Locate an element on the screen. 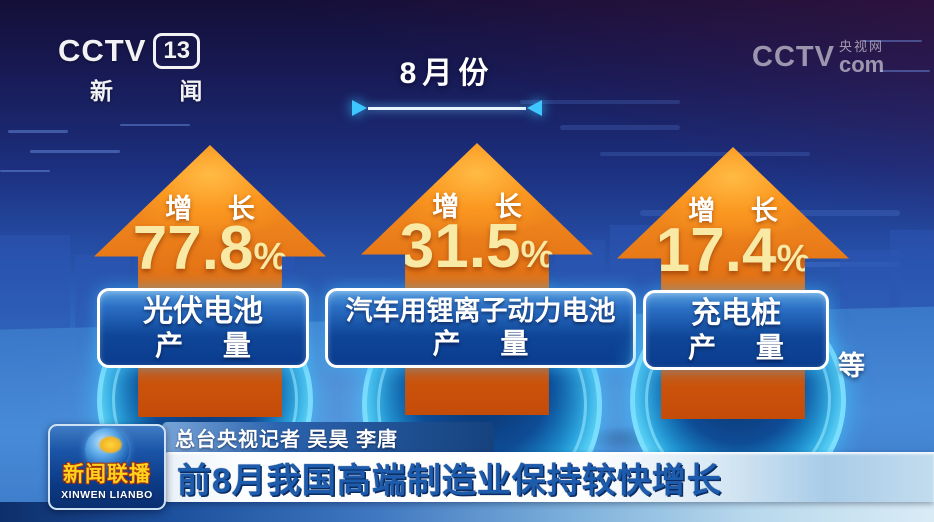 The width and height of the screenshot is (934, 522). cctv-com-watermark: CCTV 央视网 com is located at coordinates (818, 58).